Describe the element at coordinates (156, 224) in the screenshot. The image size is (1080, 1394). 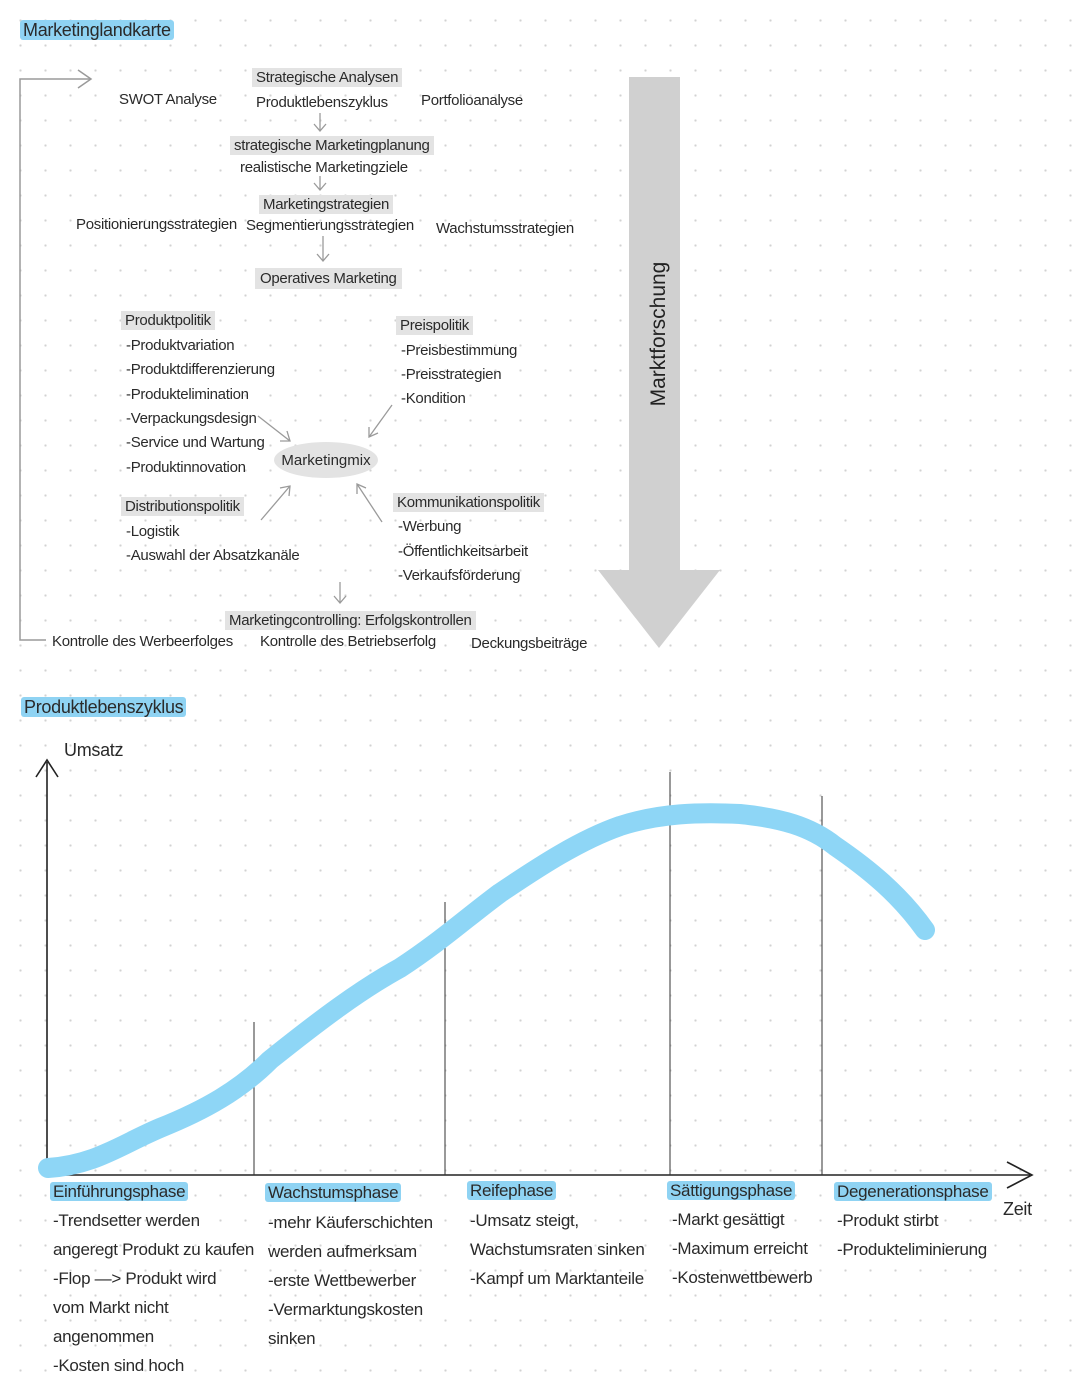
I see `positioning-label: Positionierungsstrategien` at that location.